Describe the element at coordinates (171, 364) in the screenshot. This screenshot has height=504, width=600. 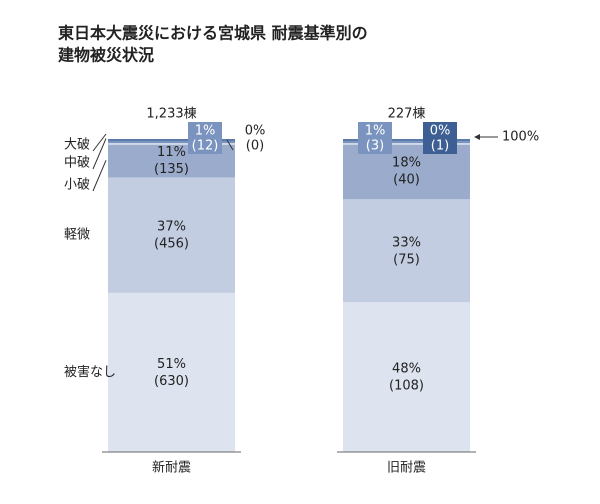
I see `value-label: 51%` at that location.